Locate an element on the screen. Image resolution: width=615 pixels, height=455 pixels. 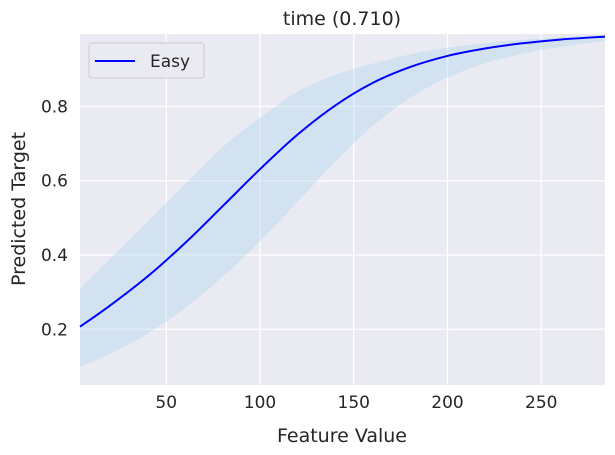
y-tick-label: 0.6 is located at coordinates (54, 182).